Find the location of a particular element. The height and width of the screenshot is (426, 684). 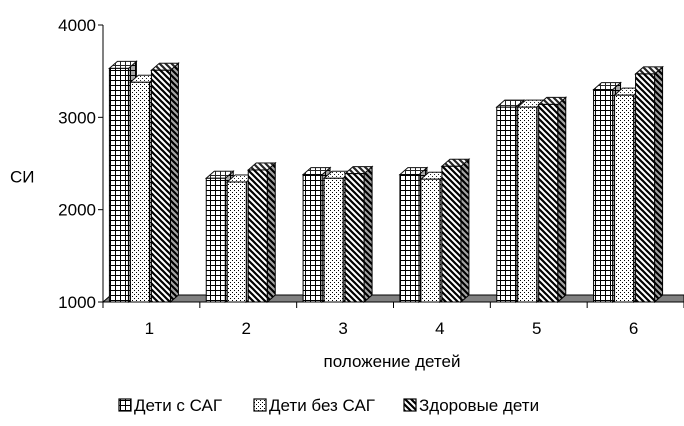

x-axis-title: положение детей is located at coordinates (392, 361).